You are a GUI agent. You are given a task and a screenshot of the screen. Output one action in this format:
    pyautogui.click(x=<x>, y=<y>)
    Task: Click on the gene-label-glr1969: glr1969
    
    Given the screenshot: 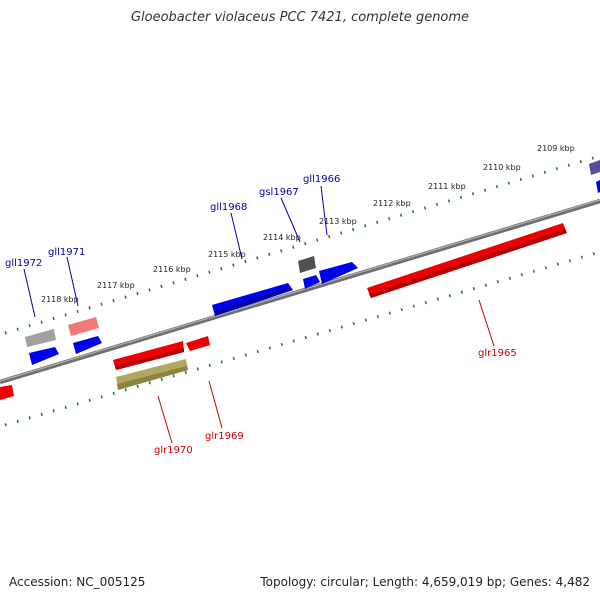 What is the action you would take?
    pyautogui.click(x=224, y=436)
    